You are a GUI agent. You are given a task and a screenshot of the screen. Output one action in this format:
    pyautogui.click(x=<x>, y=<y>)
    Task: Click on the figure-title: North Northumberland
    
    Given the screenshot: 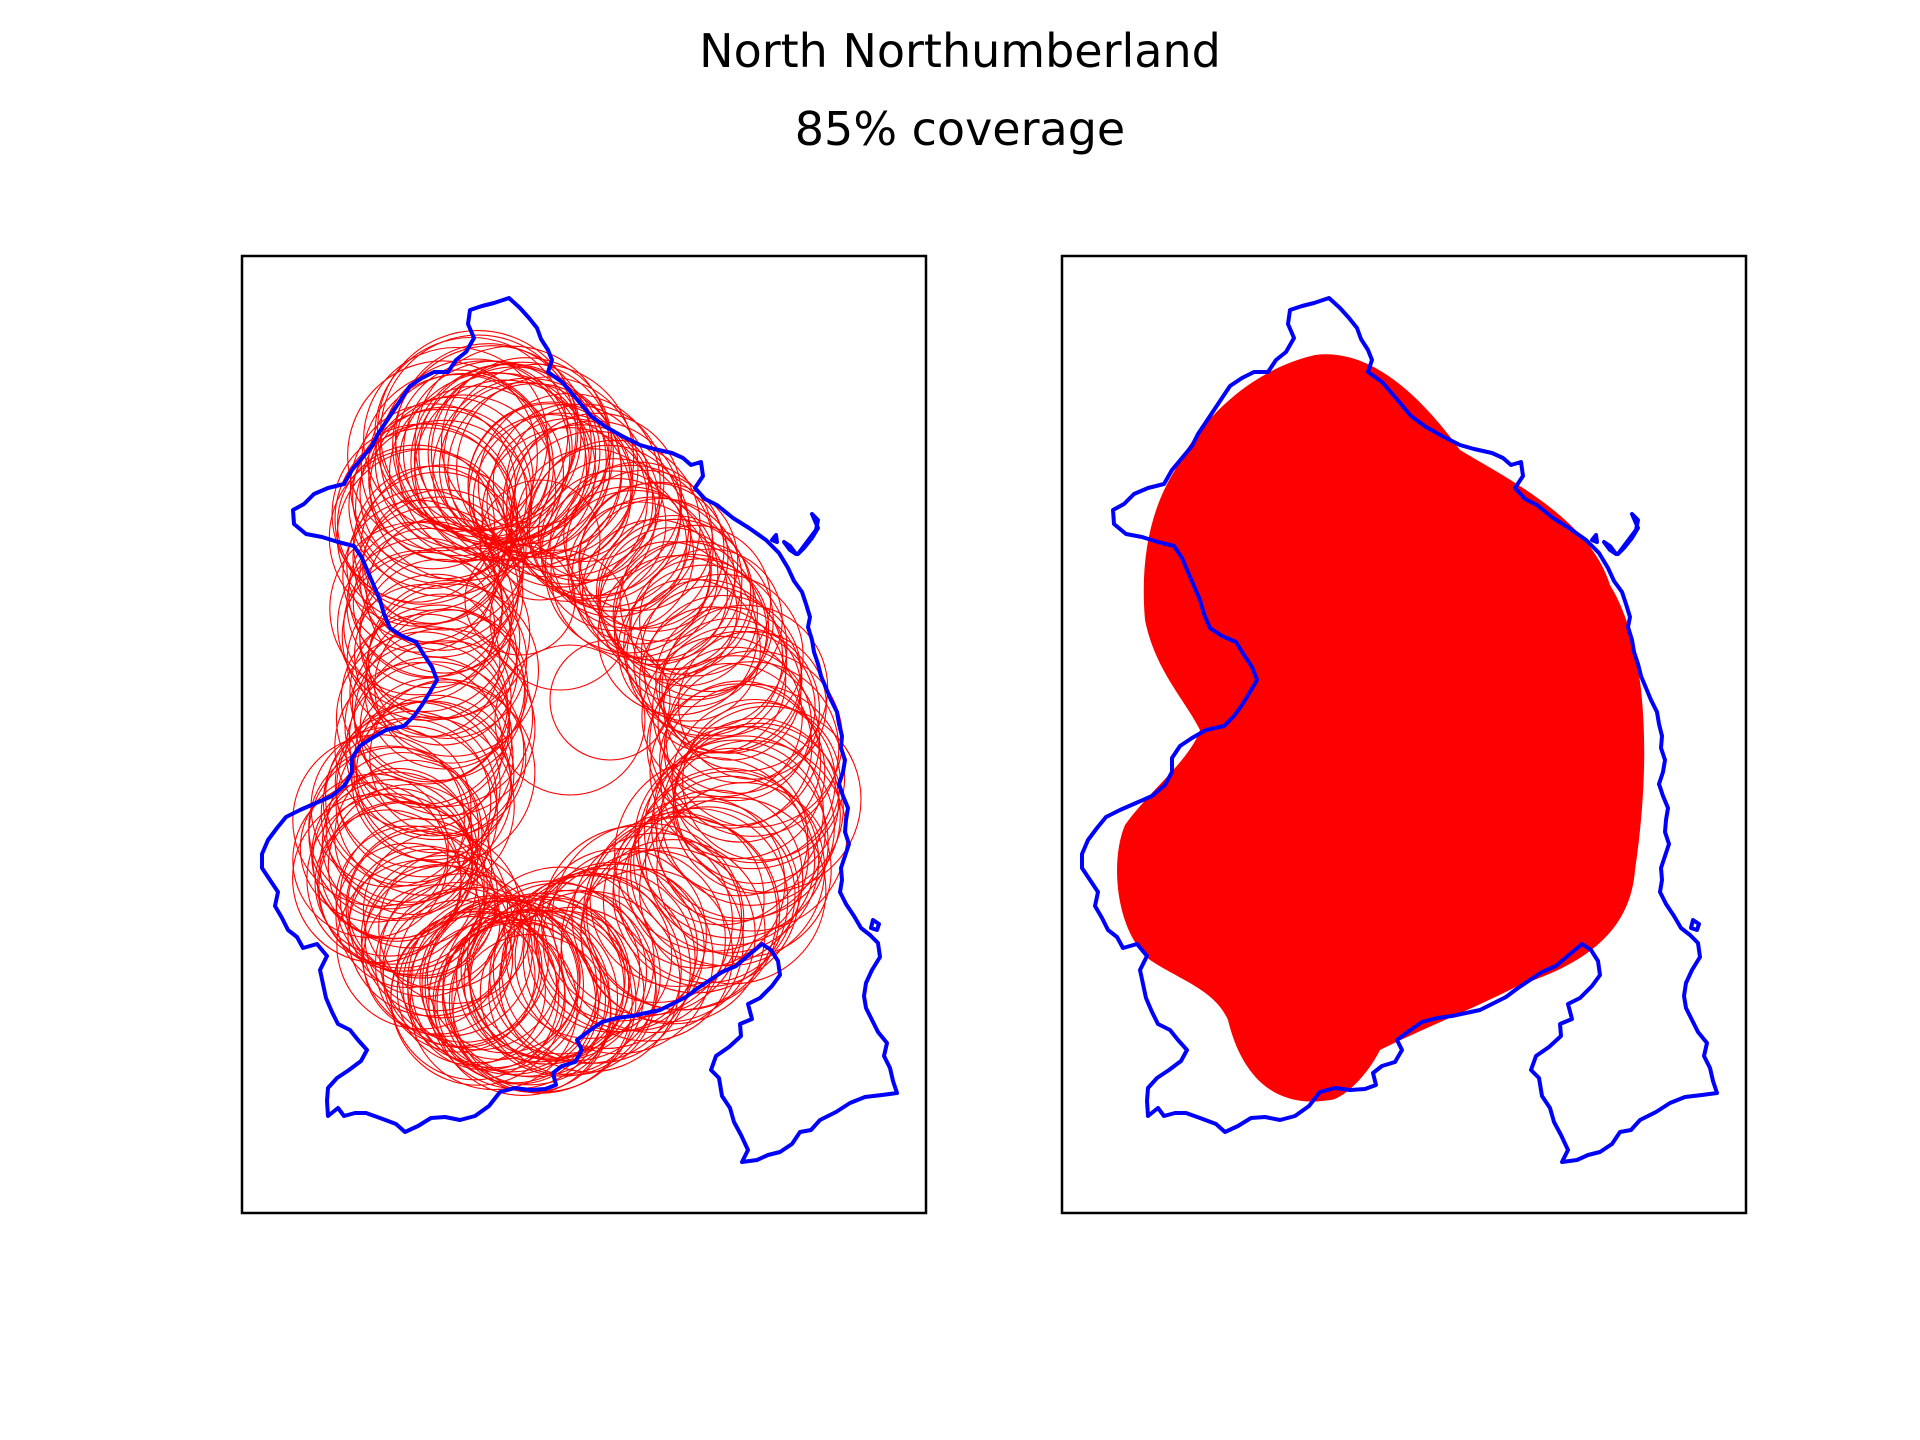 What is the action you would take?
    pyautogui.click(x=960, y=51)
    